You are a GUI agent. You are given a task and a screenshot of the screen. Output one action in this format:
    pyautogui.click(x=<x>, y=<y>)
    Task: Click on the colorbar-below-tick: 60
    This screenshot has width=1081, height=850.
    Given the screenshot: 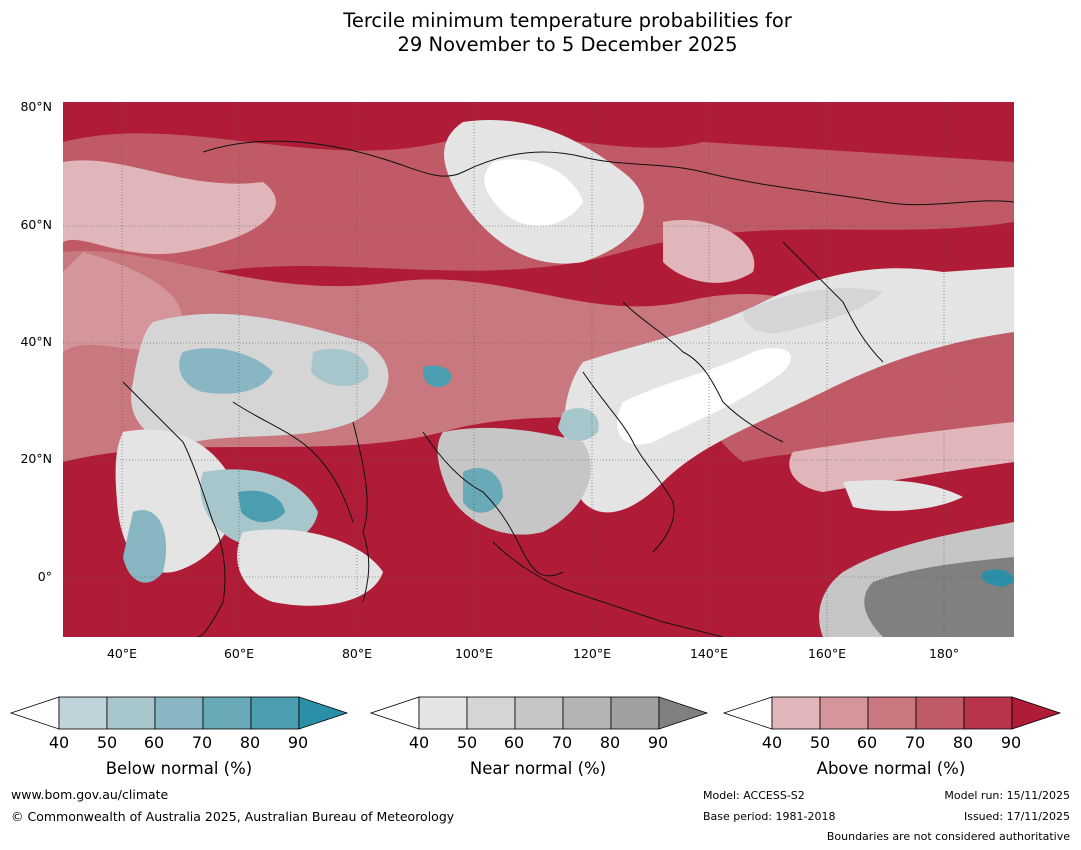 What is the action you would take?
    pyautogui.click(x=154, y=742)
    